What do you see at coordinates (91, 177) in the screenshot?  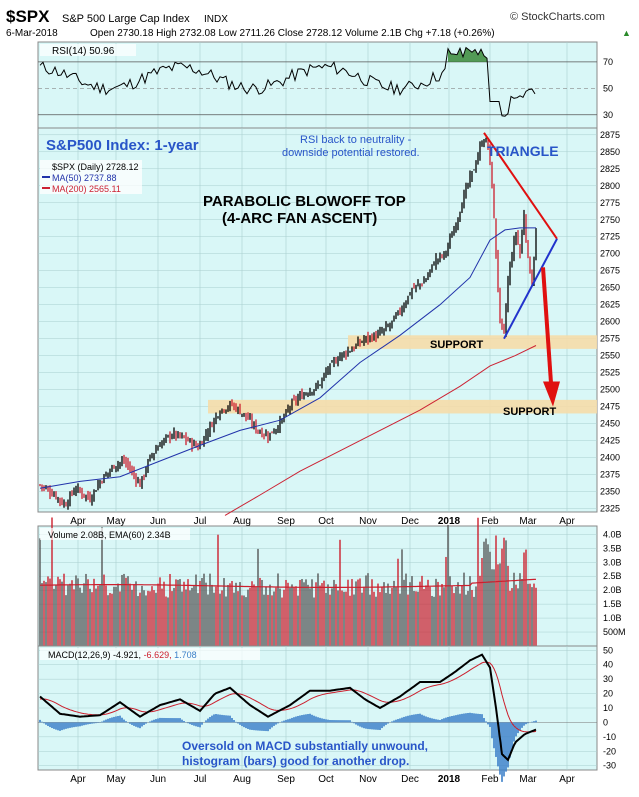 I see `price-legend-box` at bounding box center [91, 177].